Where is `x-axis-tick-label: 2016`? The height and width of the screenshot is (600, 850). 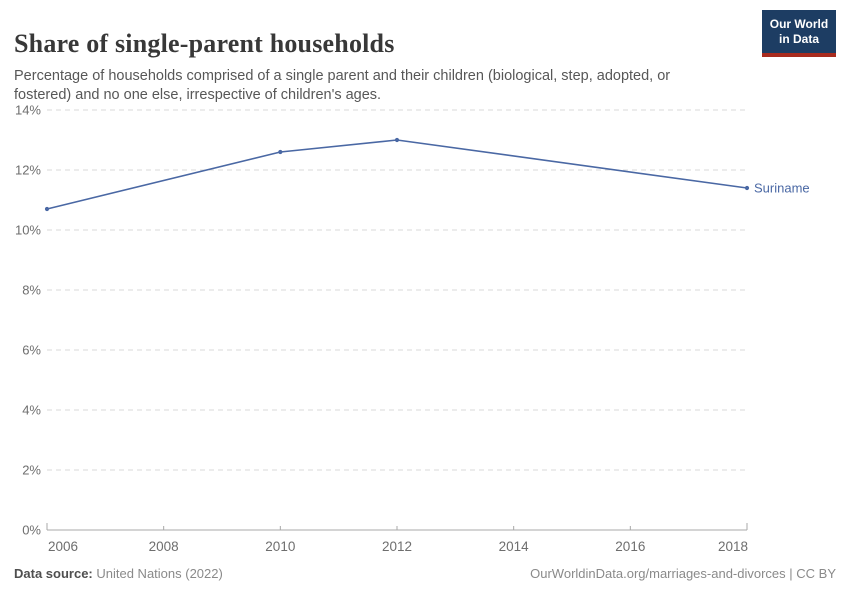 x-axis-tick-label: 2016 is located at coordinates (630, 546).